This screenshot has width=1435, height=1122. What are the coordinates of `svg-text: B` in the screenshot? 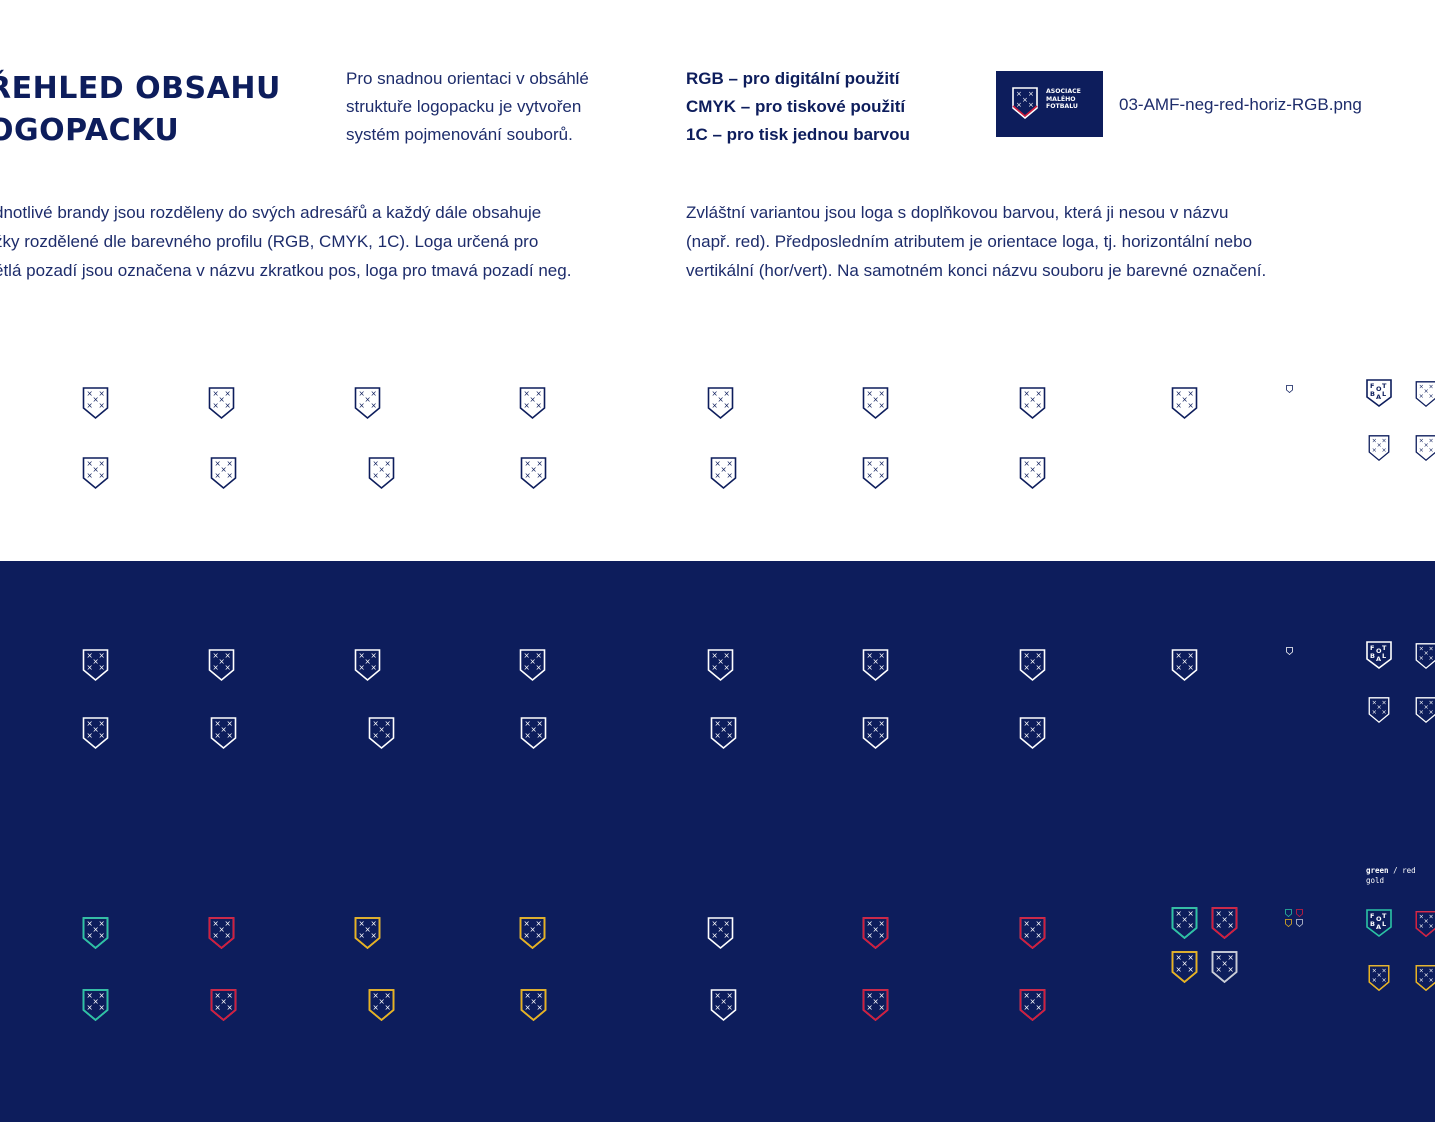 It's located at (1372, 924).